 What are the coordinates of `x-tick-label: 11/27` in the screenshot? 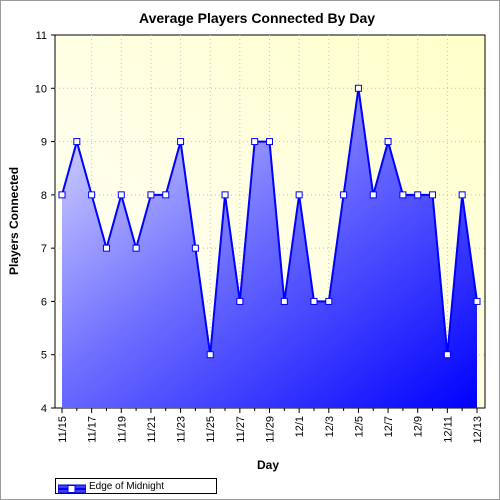 It's located at (241, 429).